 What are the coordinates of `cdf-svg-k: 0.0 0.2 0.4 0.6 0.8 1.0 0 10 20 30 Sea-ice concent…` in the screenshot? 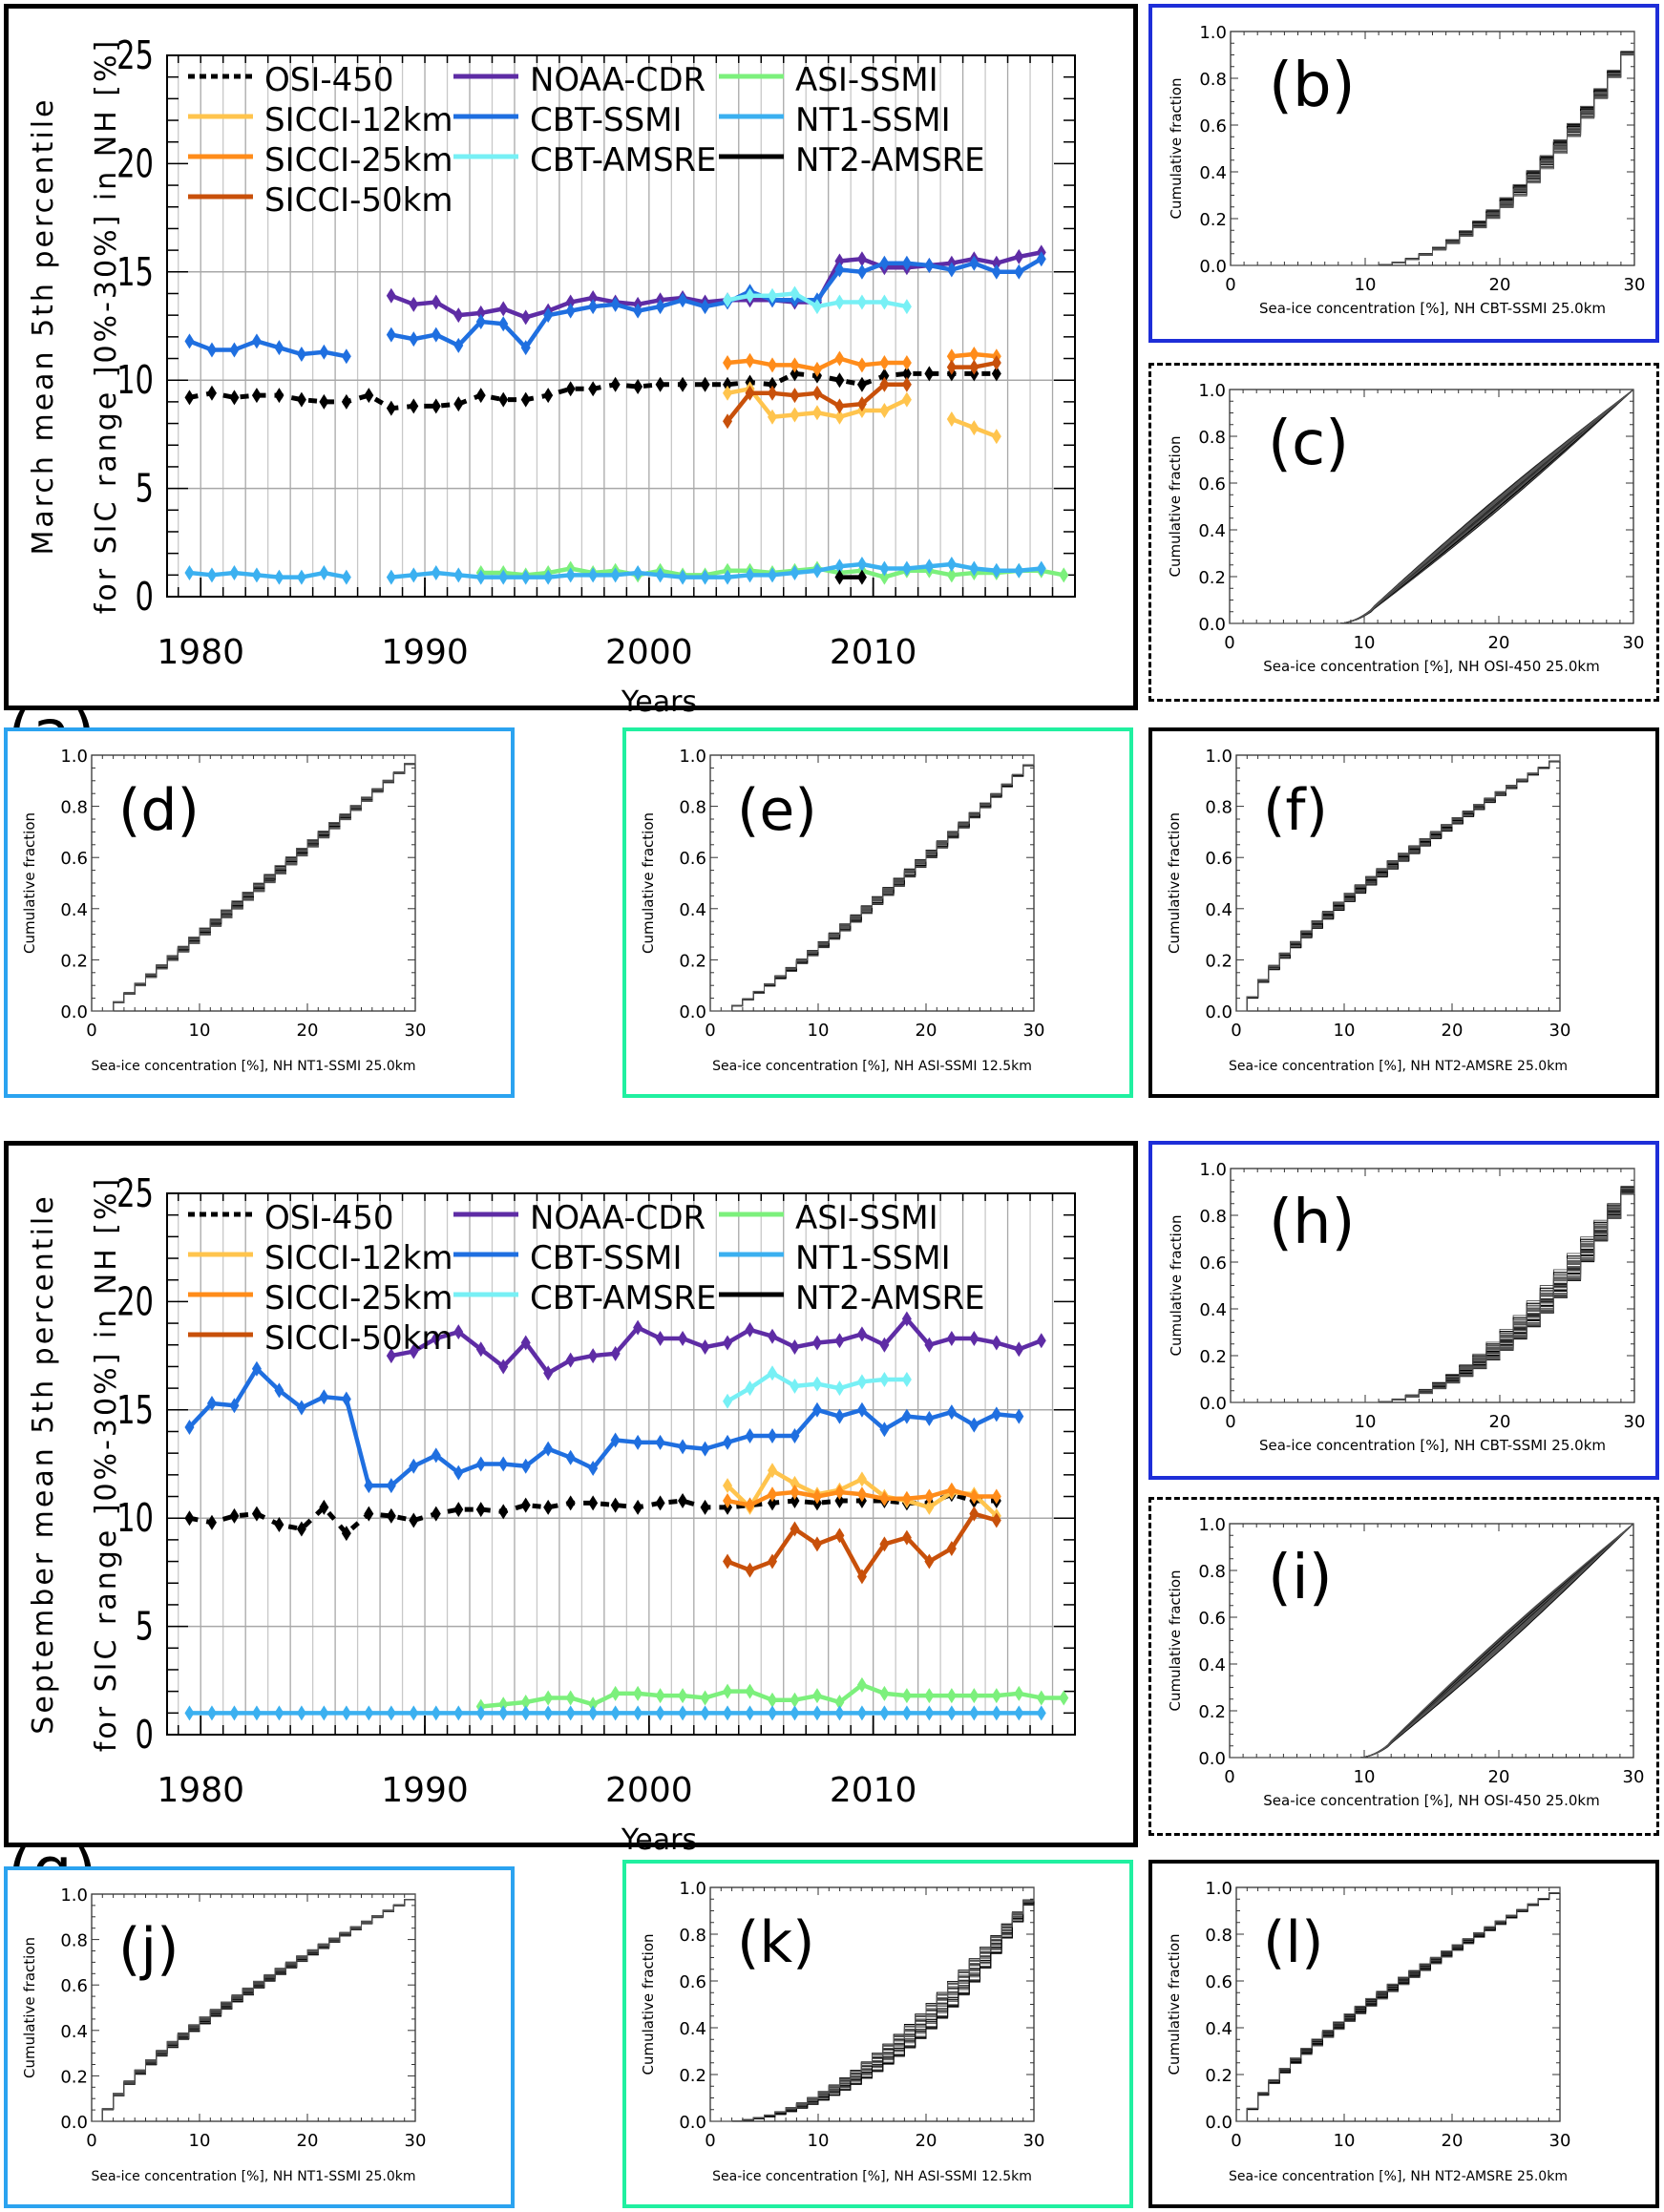 It's located at (842, 2031).